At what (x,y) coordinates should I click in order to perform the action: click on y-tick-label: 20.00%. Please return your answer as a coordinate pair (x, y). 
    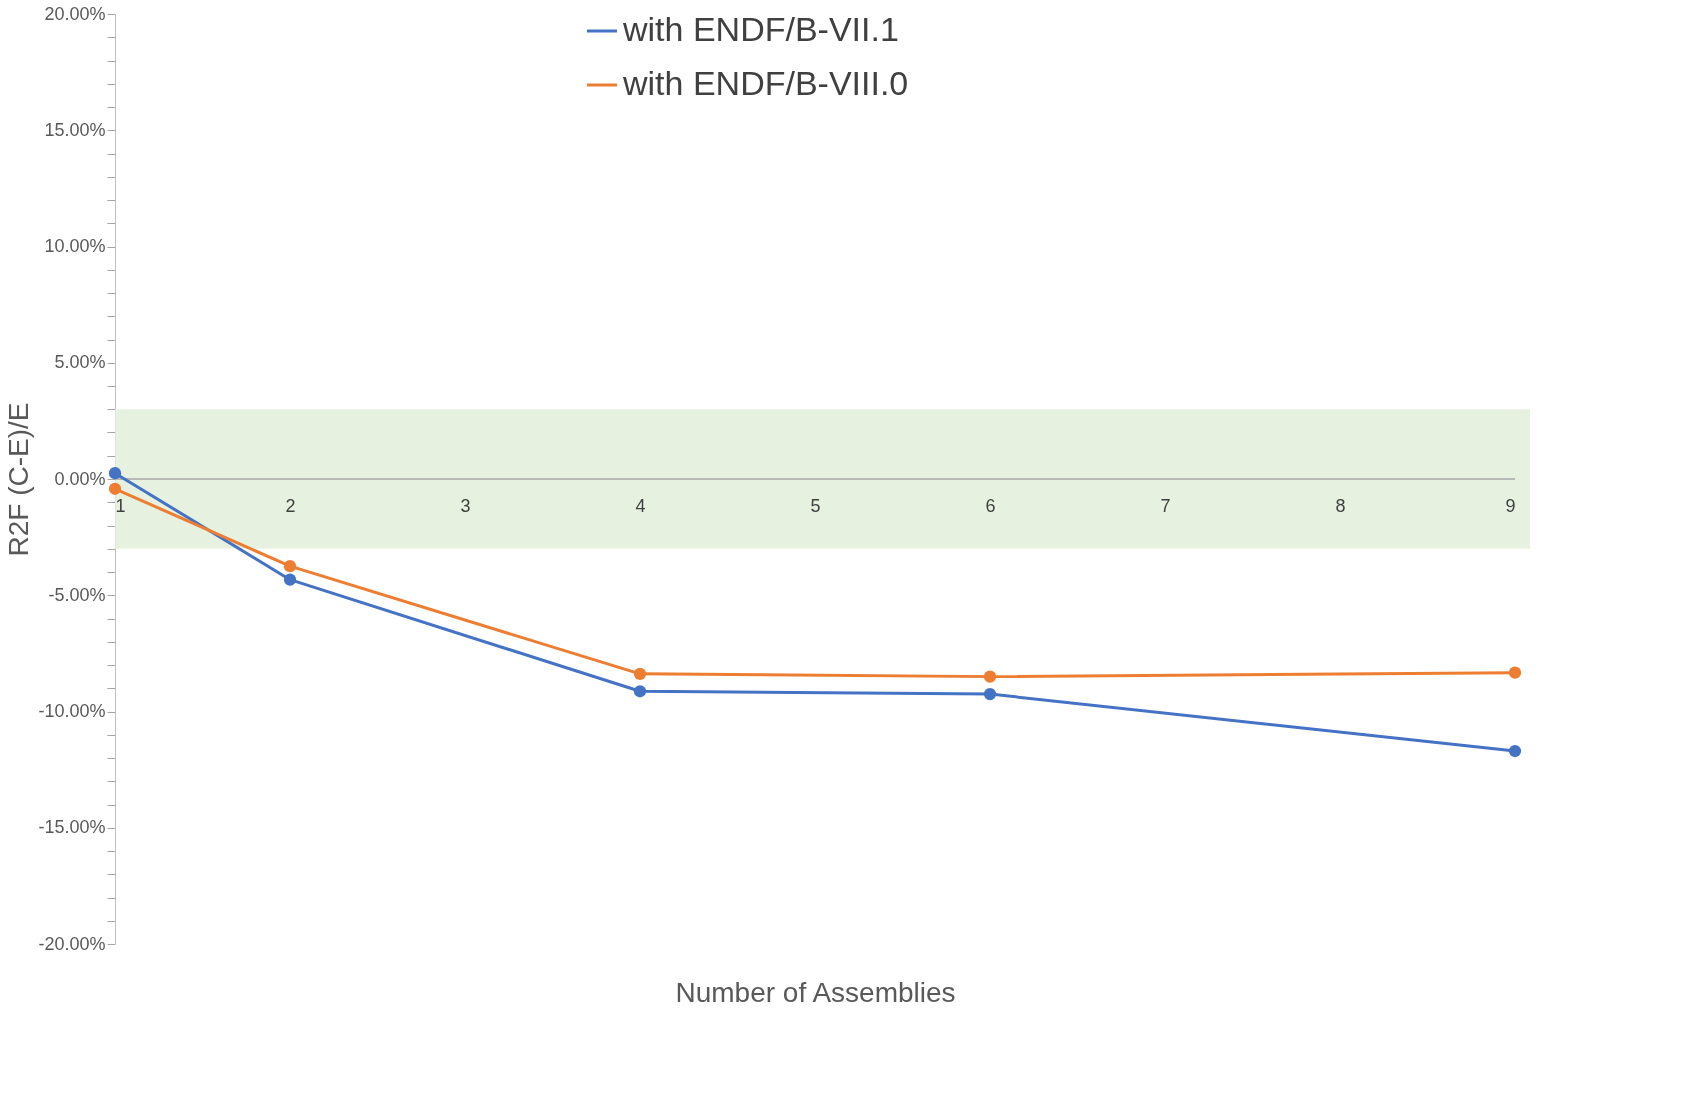
    Looking at the image, I should click on (75, 13).